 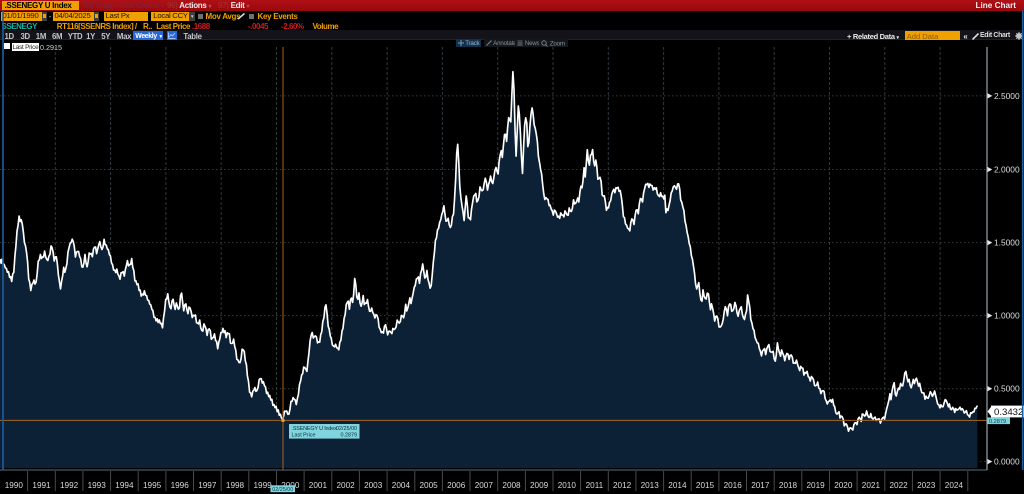 What do you see at coordinates (1007, 316) in the screenshot?
I see `svg-text: 1.0000` at bounding box center [1007, 316].